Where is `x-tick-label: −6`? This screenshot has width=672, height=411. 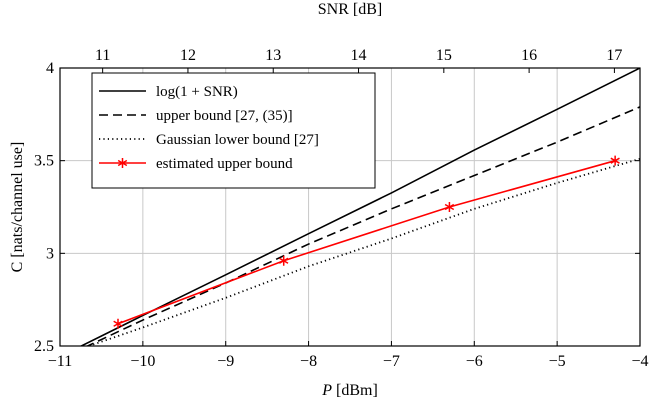
x-tick-label: −6 is located at coordinates (474, 361).